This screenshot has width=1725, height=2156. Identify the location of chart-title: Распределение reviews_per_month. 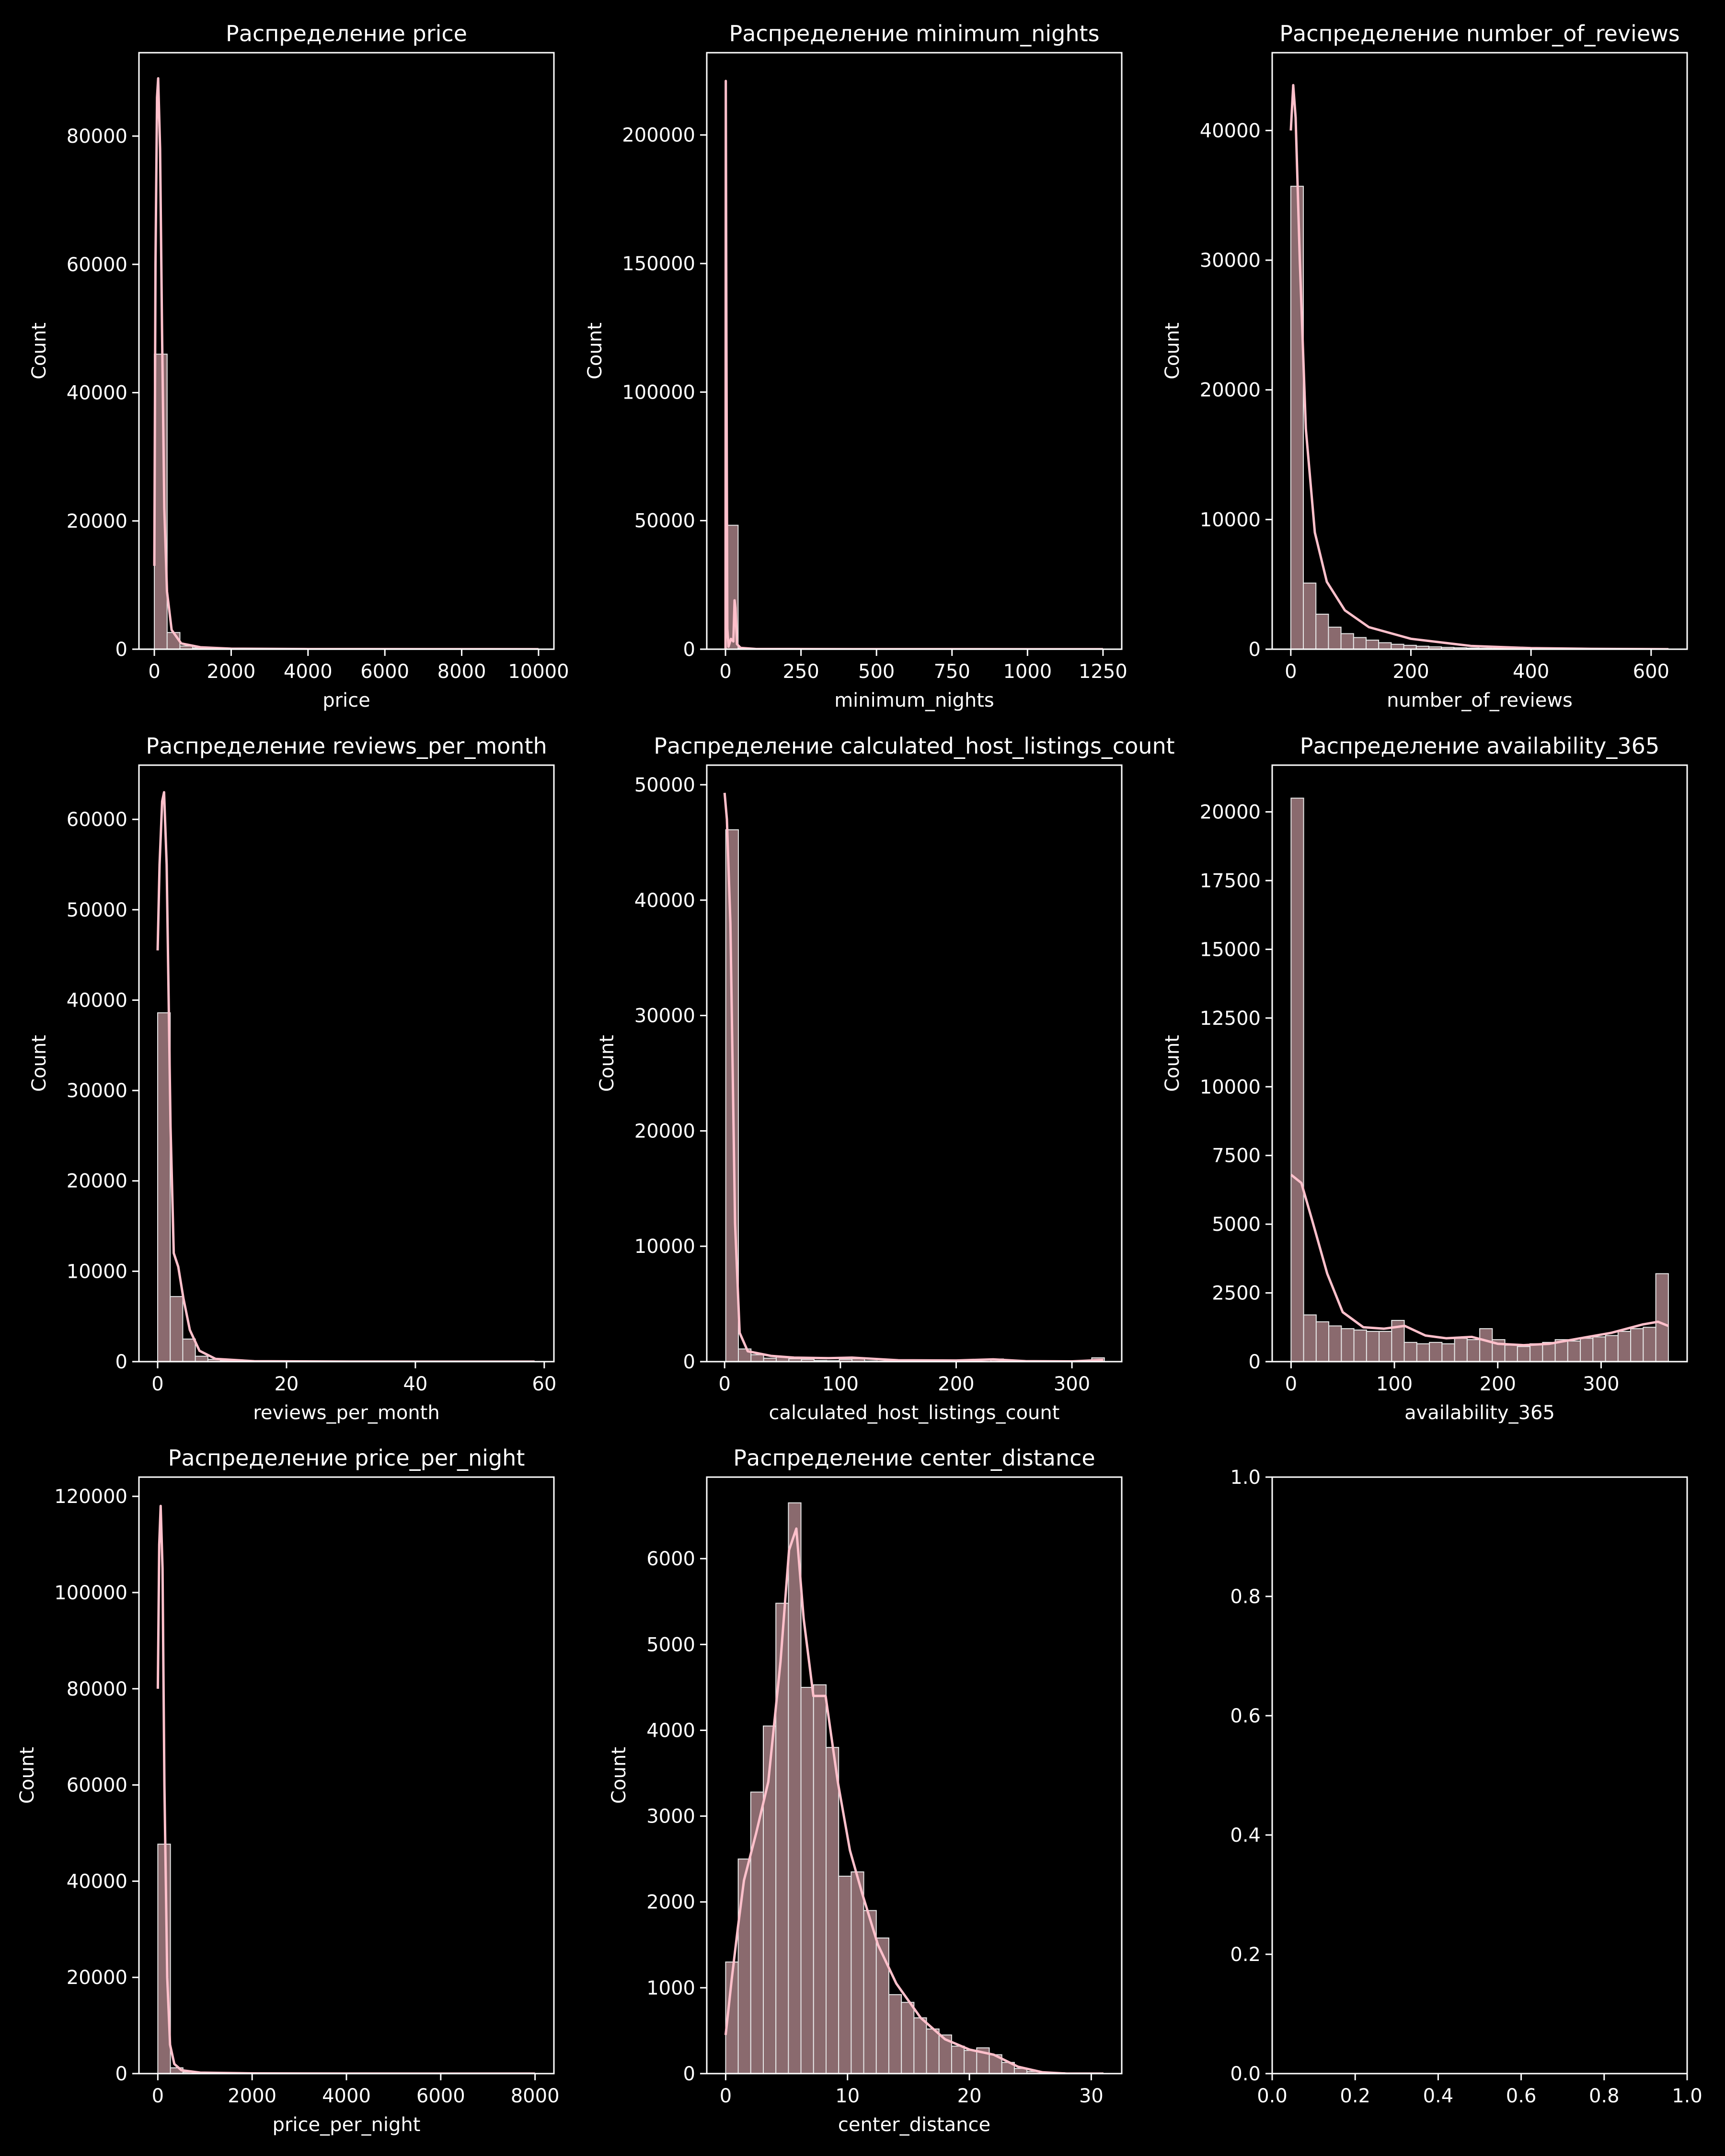
(346, 746).